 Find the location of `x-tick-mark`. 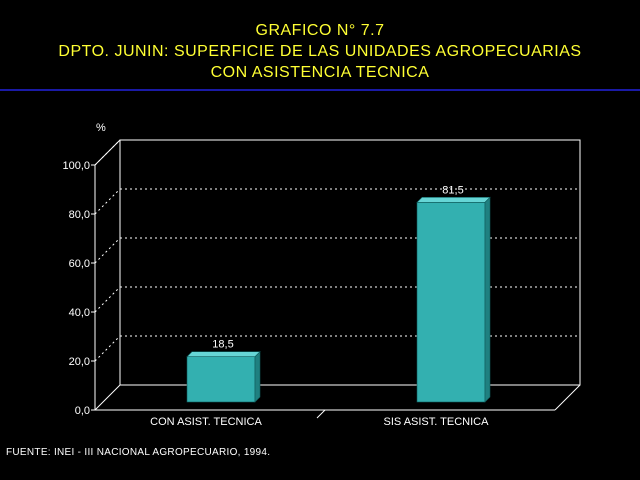

x-tick-mark is located at coordinates (321, 414).